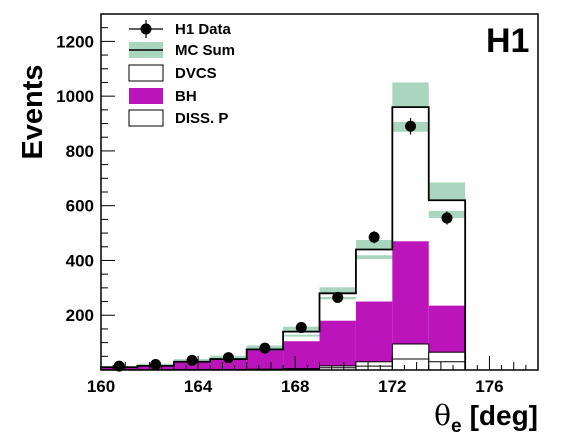  What do you see at coordinates (295, 386) in the screenshot?
I see `x-tick-label: 168` at bounding box center [295, 386].